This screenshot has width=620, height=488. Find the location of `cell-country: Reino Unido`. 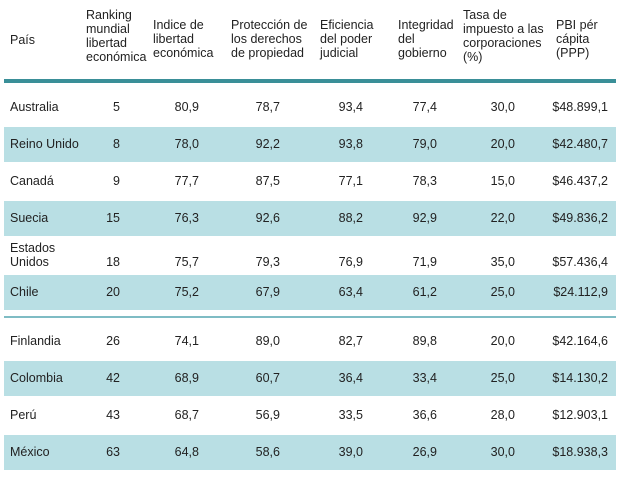

cell-country: Reino Unido is located at coordinates (44, 144).